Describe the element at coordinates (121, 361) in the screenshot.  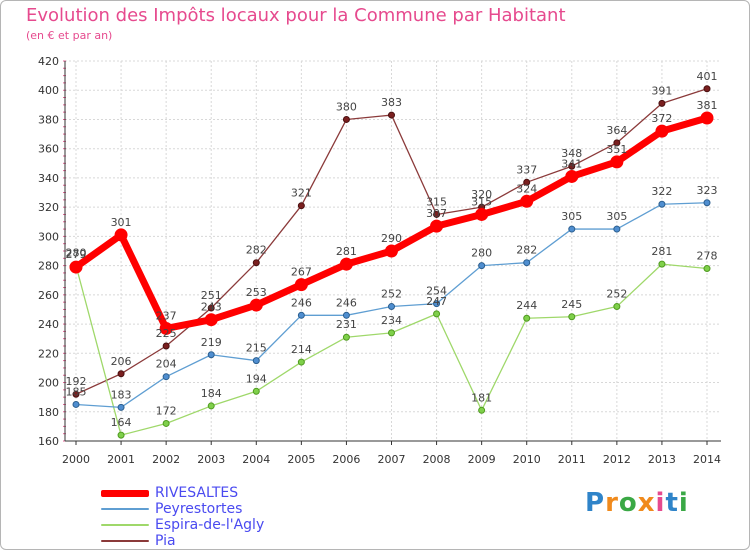
I see `data-label-pia: 206` at that location.